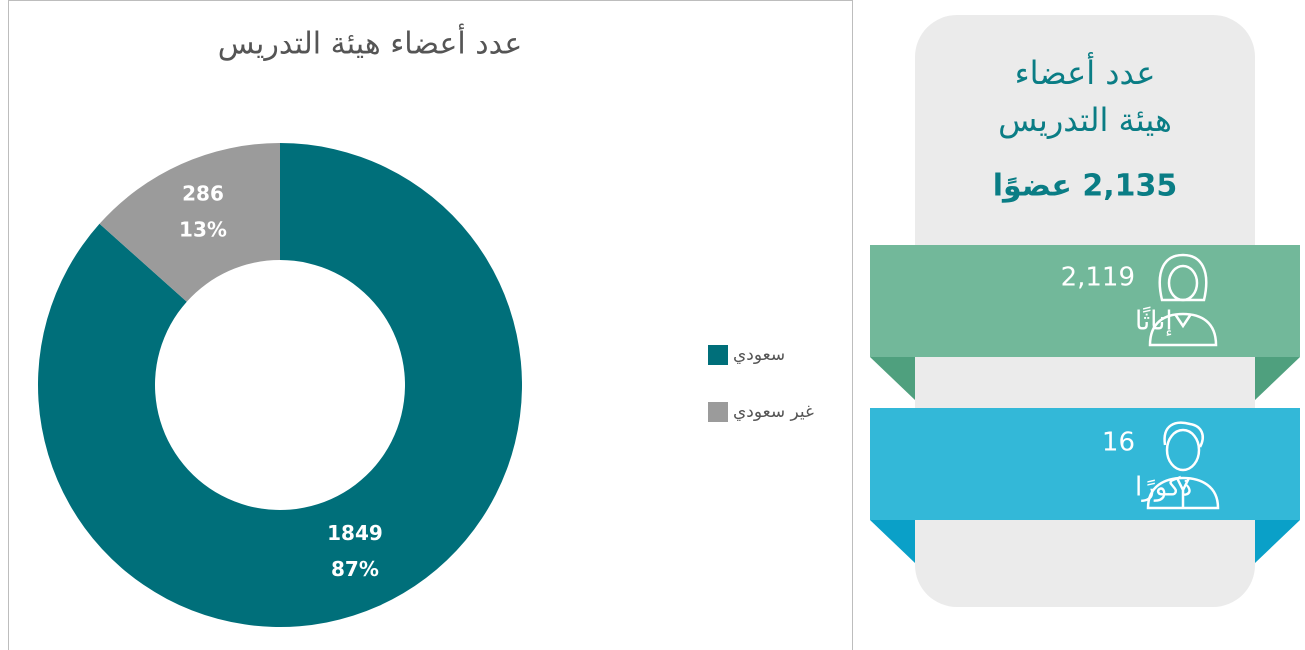 This screenshot has width=1305, height=650. What do you see at coordinates (773, 412) in the screenshot?
I see `legend-label: غير سعودي` at bounding box center [773, 412].